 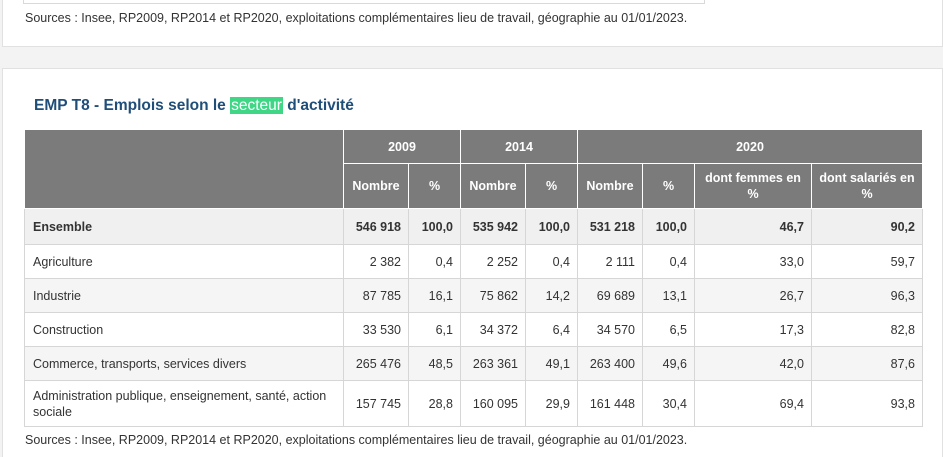 What do you see at coordinates (434, 261) in the screenshot?
I see `cell-pct-2009: 0,4` at bounding box center [434, 261].